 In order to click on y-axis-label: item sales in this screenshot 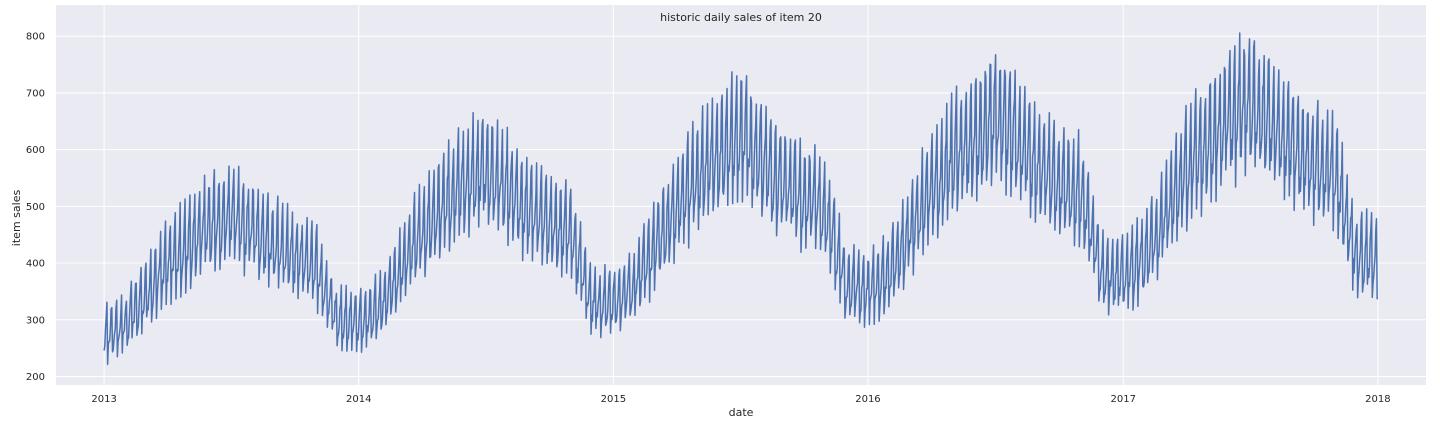, I will do `click(16, 218)`.